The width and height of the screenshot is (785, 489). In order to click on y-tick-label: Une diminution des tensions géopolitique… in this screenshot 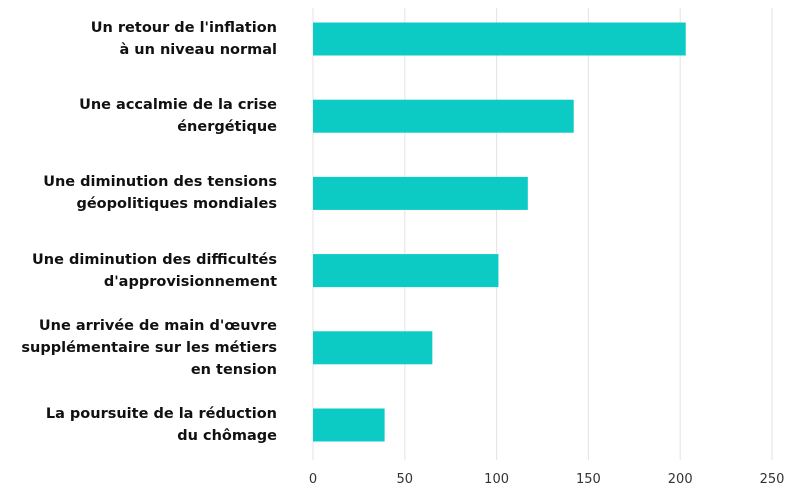, I will do `click(160, 193)`.